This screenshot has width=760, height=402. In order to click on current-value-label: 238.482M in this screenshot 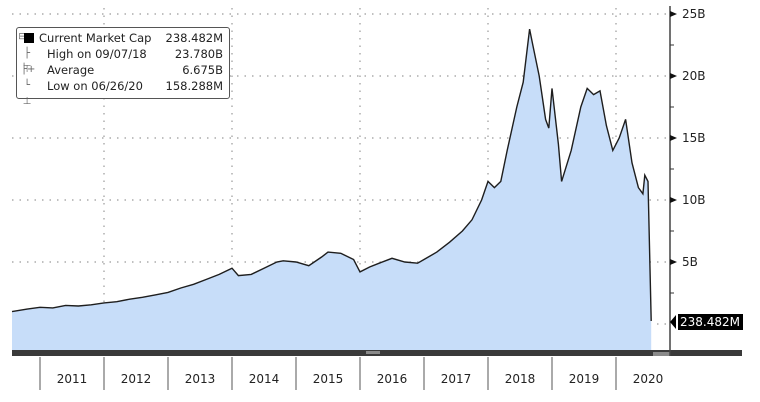, I will do `click(710, 322)`.